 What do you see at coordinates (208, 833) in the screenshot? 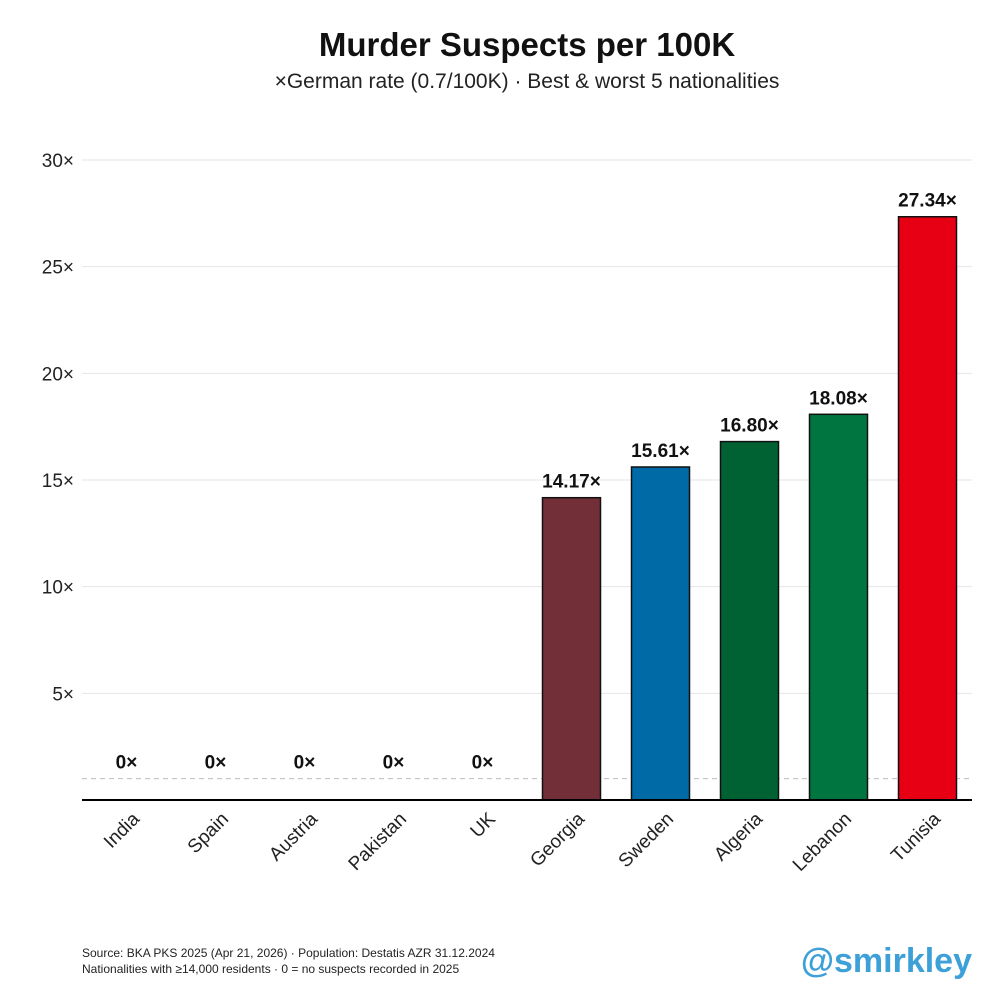
I see `x-tick-label: Spain` at bounding box center [208, 833].